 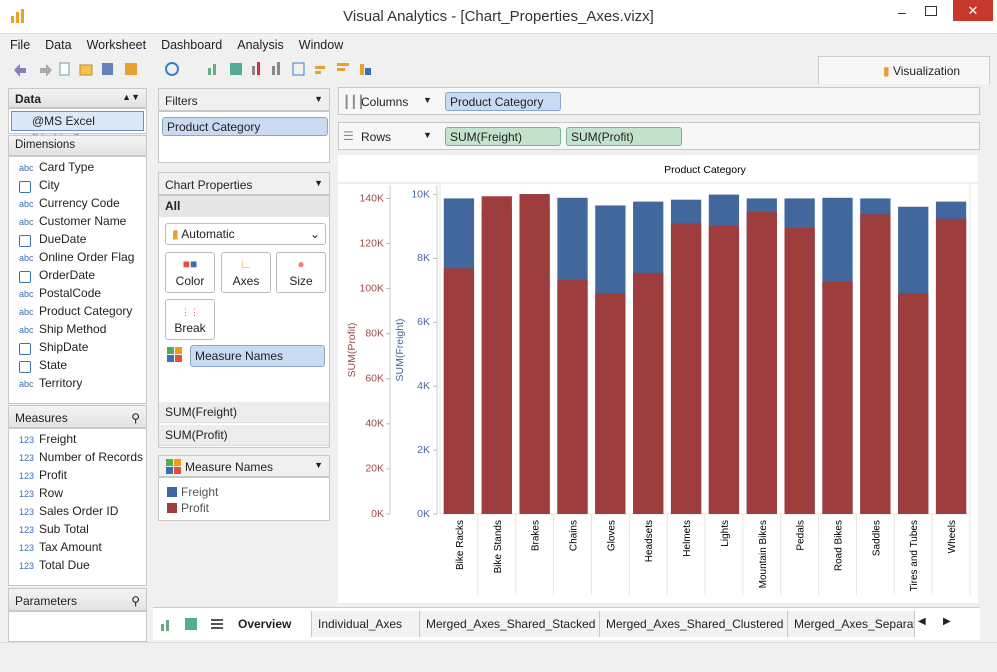 I want to click on undo-icon, so click(x=20, y=70).